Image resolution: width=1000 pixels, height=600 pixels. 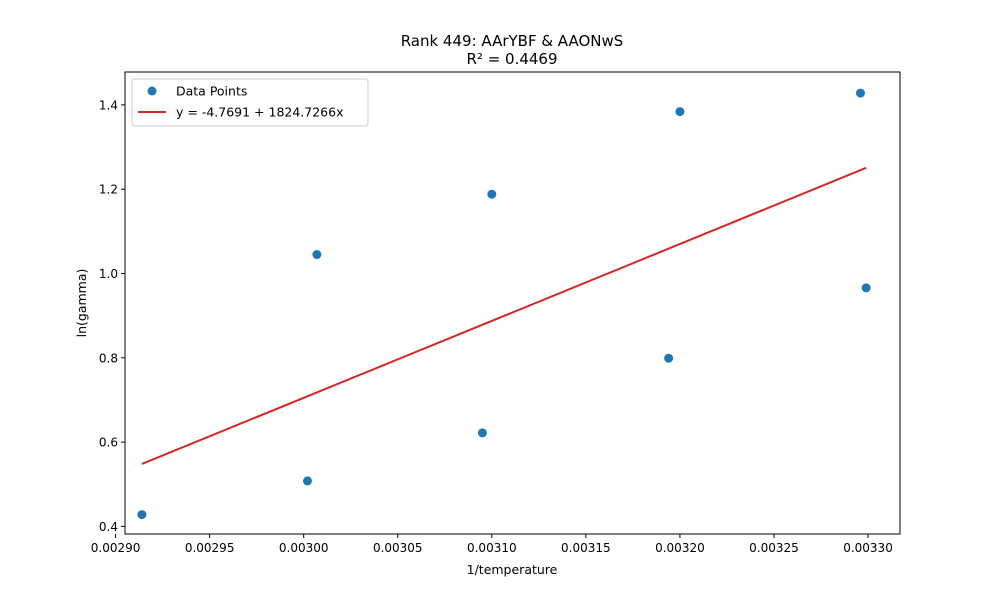 What do you see at coordinates (152, 91) in the screenshot?
I see `legend-marker-data-points` at bounding box center [152, 91].